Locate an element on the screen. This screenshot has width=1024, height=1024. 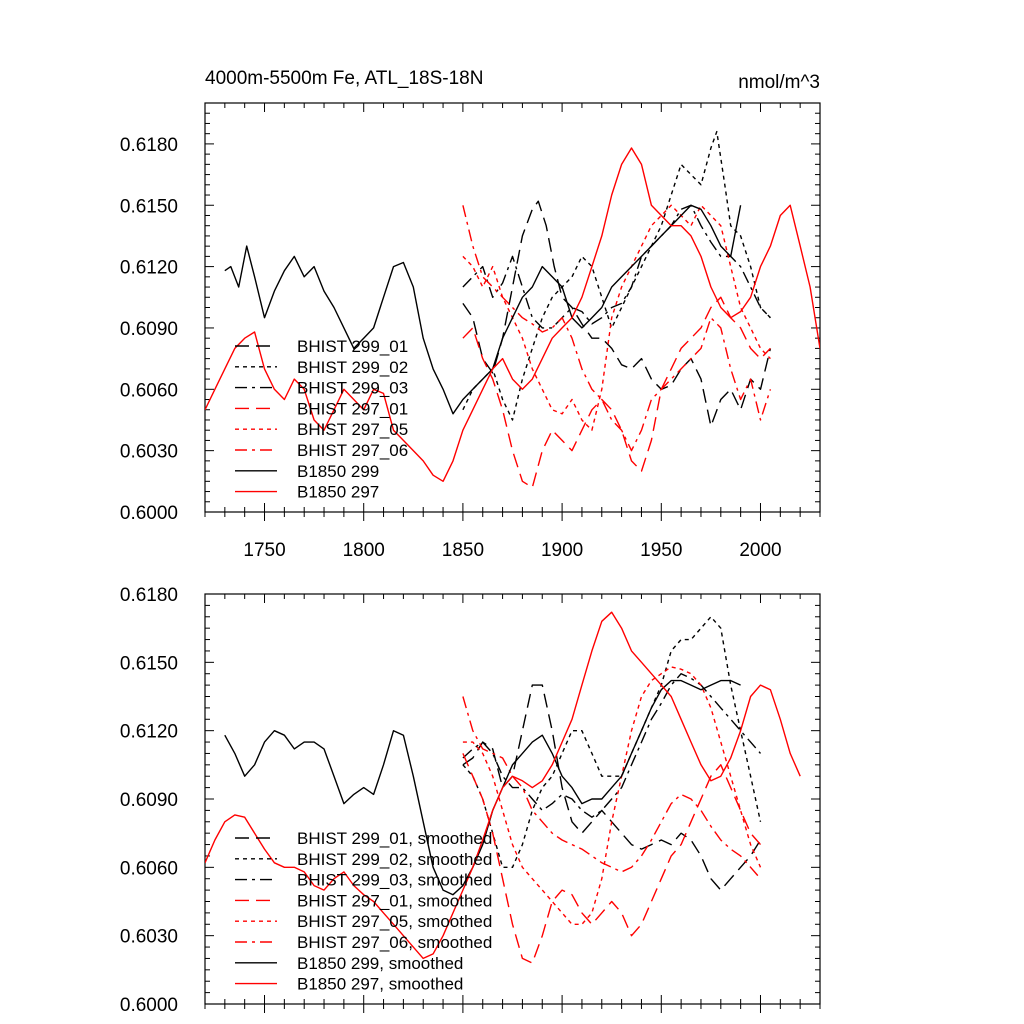
legend-label: BHIST 297_06 is located at coordinates (352, 450).